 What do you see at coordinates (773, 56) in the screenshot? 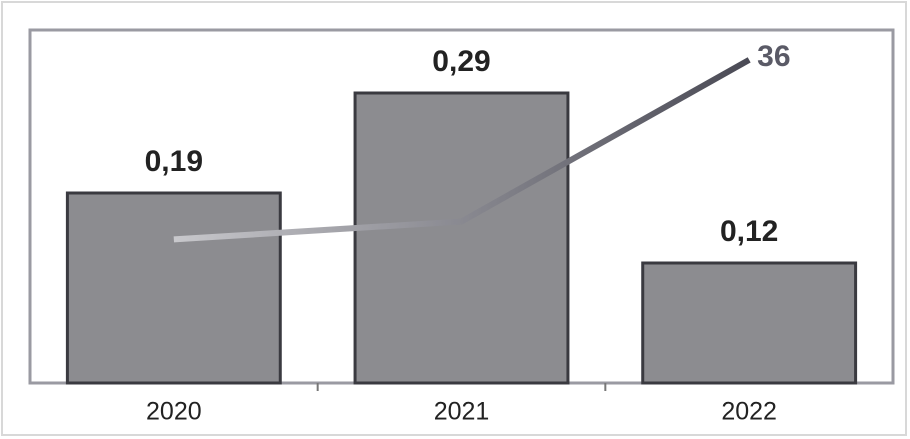
I see `line-value-label: 36` at bounding box center [773, 56].